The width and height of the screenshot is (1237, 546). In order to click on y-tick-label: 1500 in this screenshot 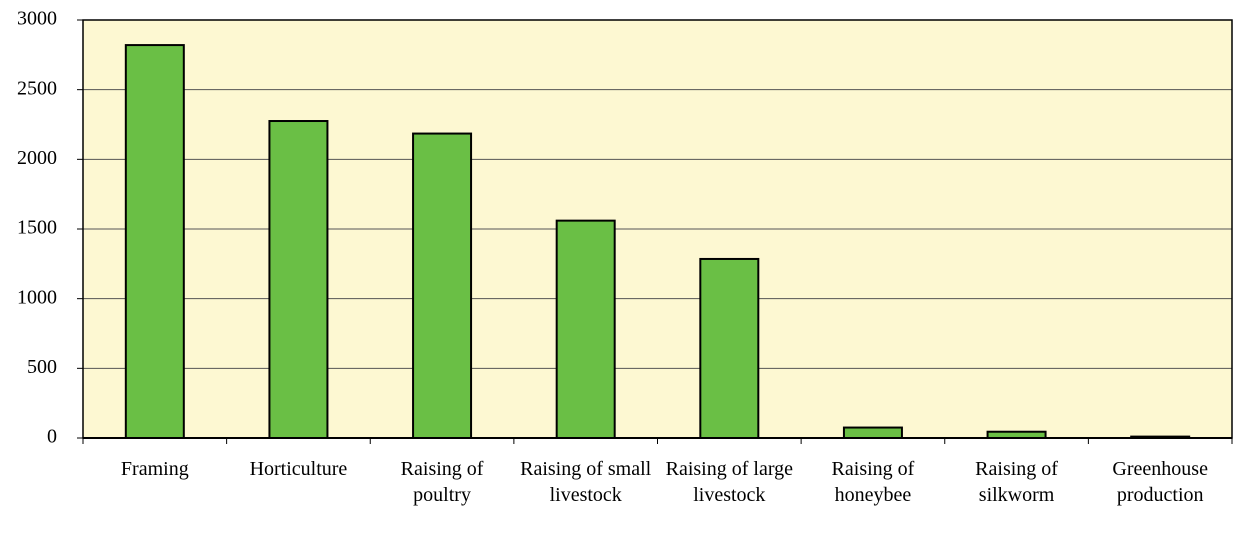, I will do `click(37, 228)`.